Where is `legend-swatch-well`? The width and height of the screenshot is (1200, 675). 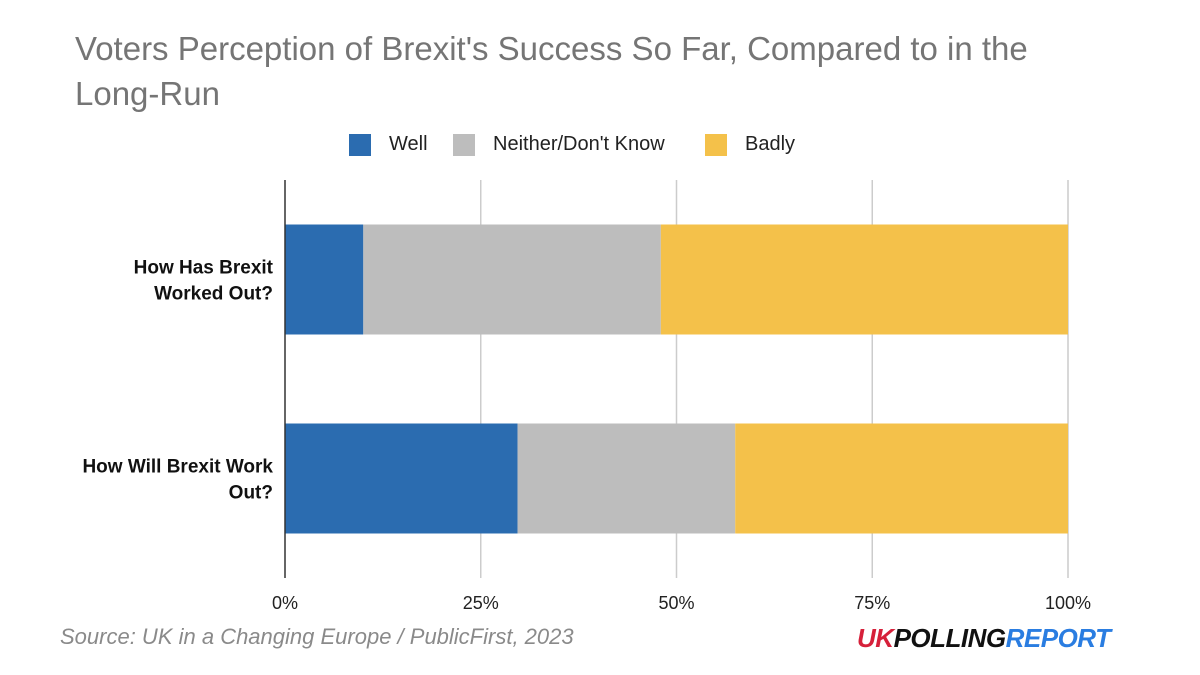
legend-swatch-well is located at coordinates (360, 144).